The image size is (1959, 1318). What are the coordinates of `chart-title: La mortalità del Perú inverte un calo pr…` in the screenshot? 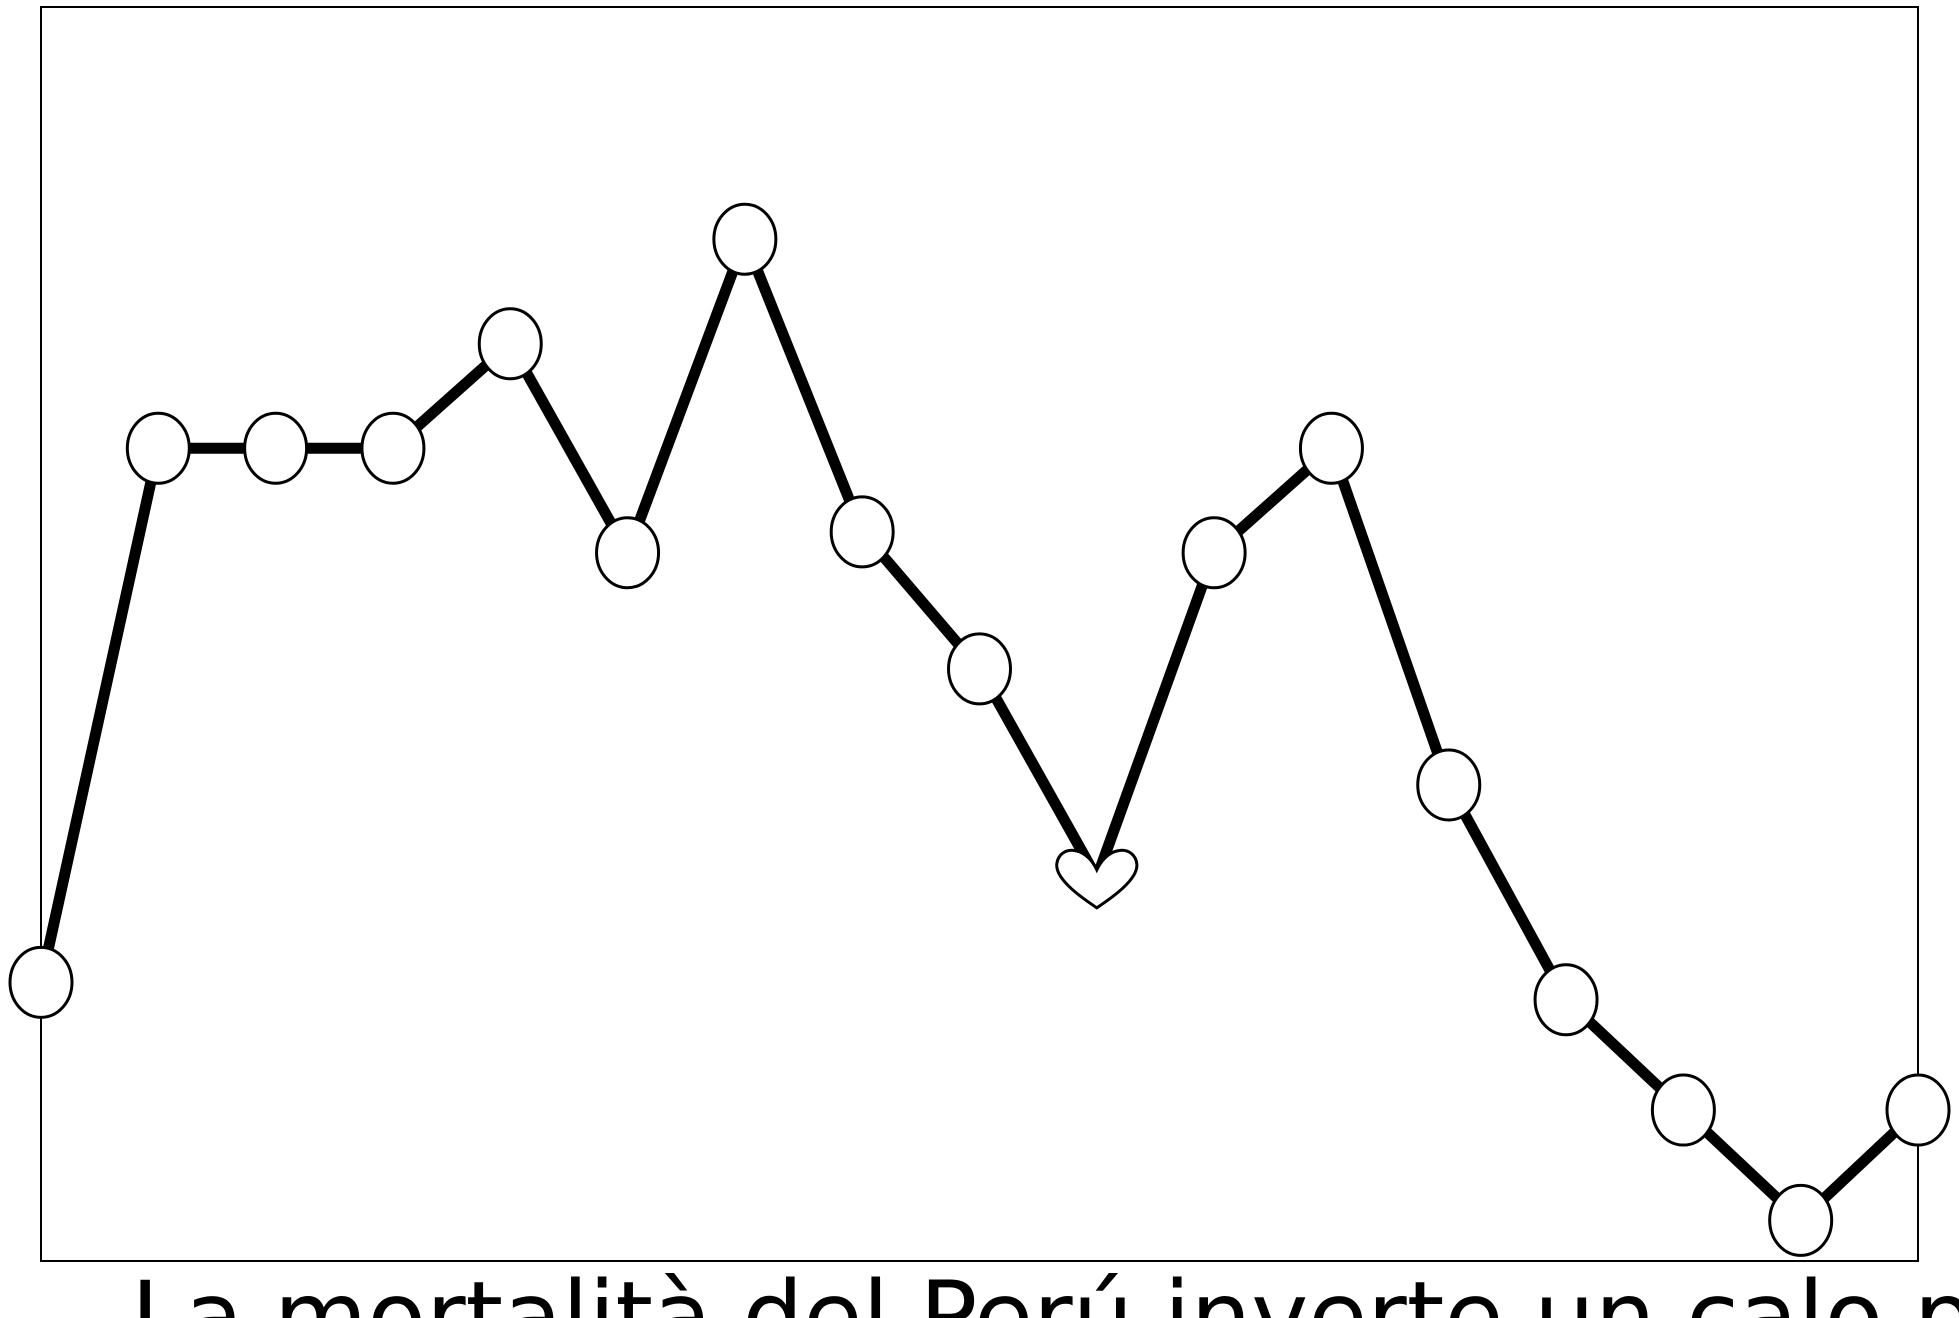 It's located at (1045, 1289).